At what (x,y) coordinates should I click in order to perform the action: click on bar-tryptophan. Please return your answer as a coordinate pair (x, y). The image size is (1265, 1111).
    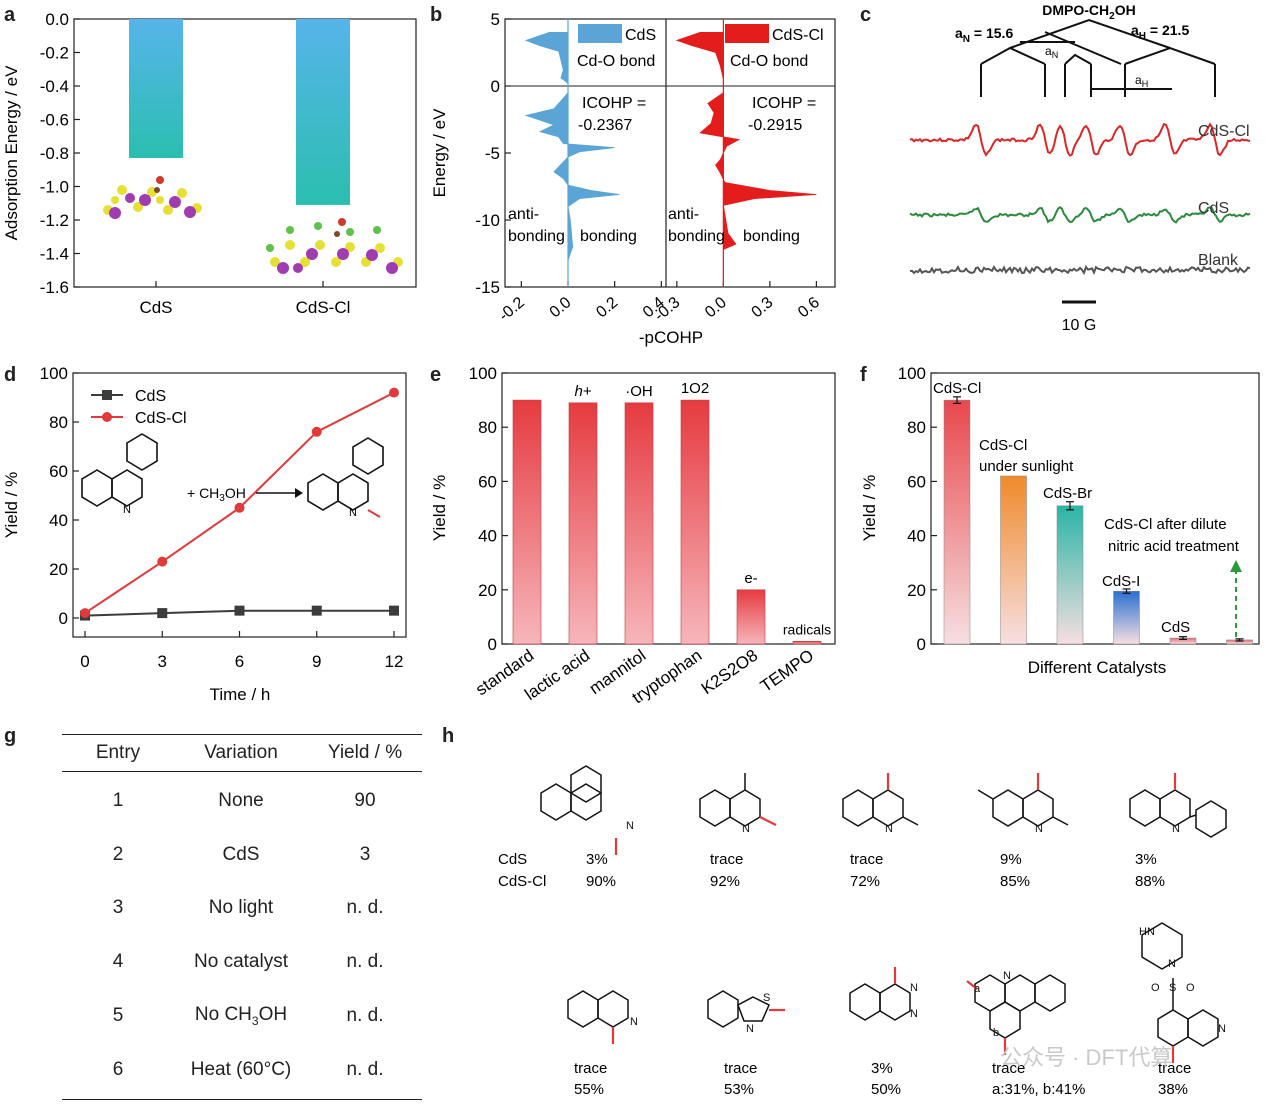
    Looking at the image, I should click on (695, 522).